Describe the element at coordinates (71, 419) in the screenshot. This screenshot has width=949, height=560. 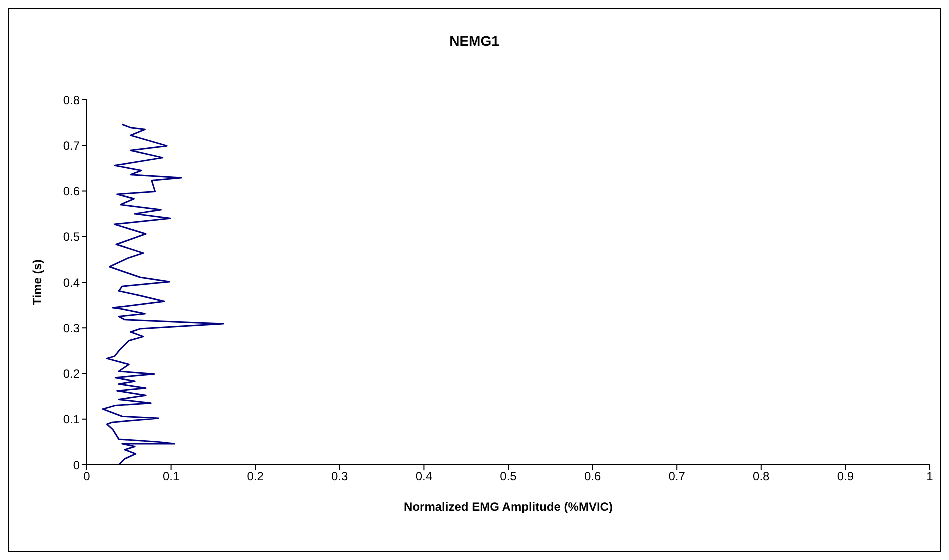
I see `y-tick-label: 0.1` at that location.